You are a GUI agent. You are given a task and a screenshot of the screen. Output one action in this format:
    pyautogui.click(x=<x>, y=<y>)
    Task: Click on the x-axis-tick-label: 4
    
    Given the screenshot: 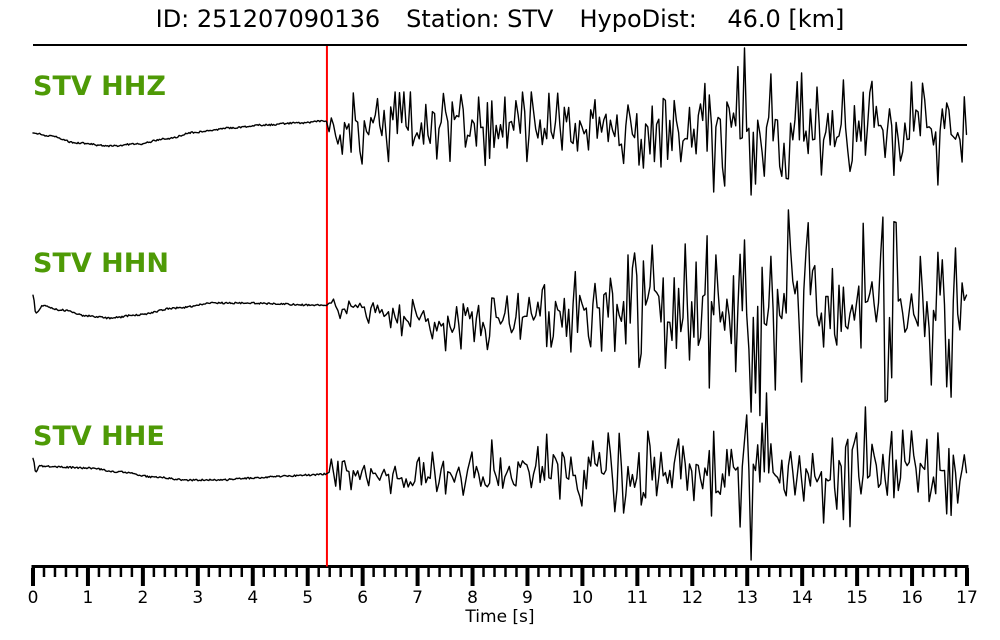 What is the action you would take?
    pyautogui.click(x=252, y=598)
    